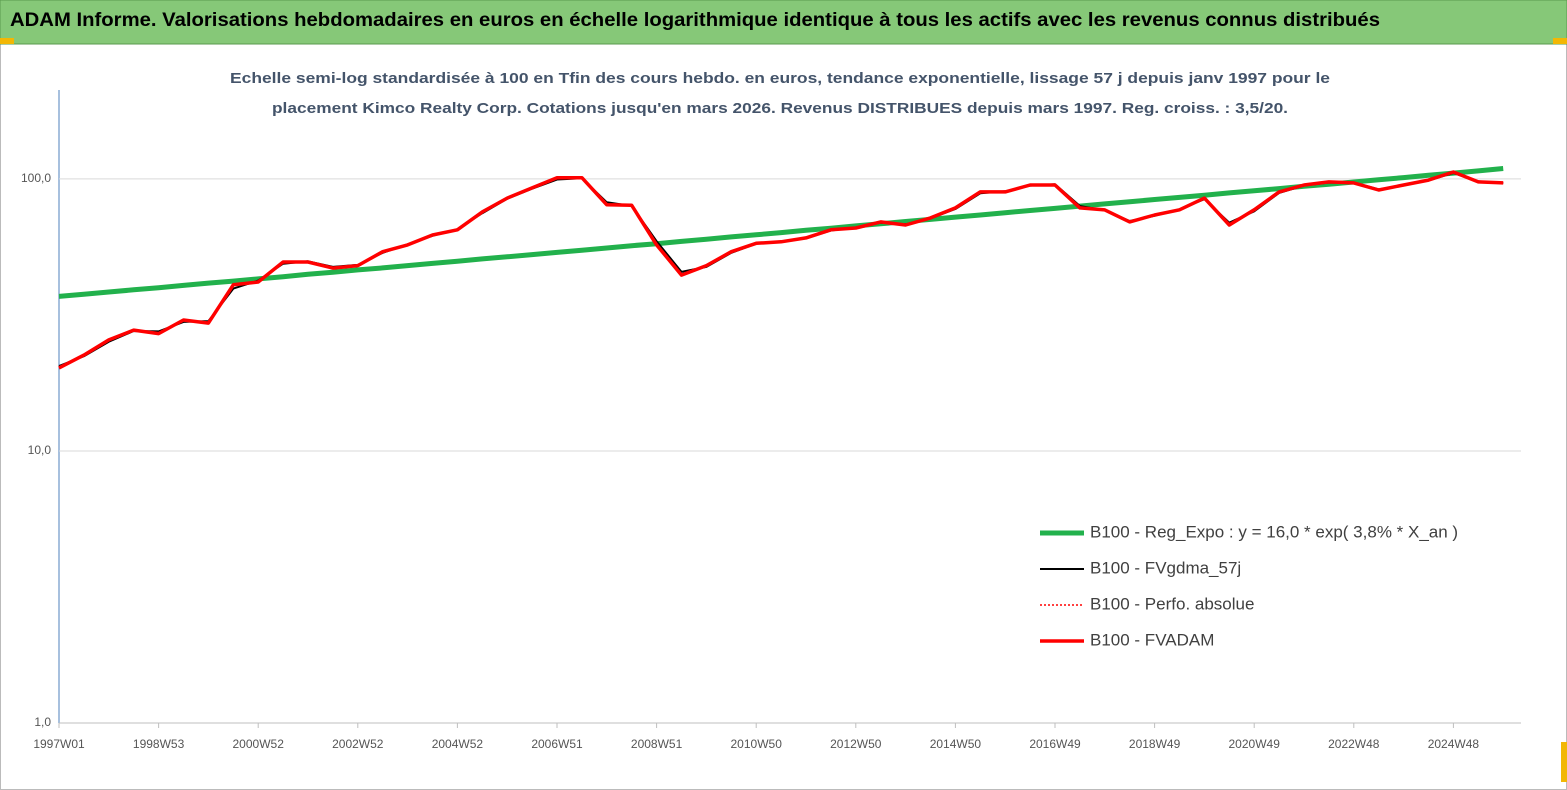 The width and height of the screenshot is (1567, 790). What do you see at coordinates (40, 450) in the screenshot?
I see `y-tick-label: 10,0` at bounding box center [40, 450].